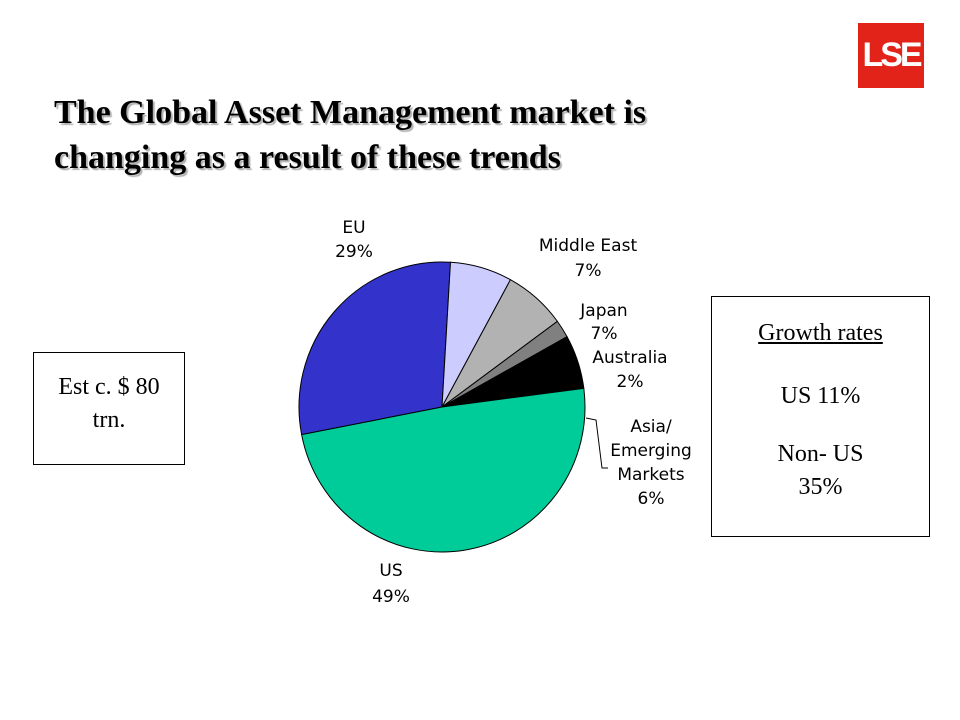 The image size is (960, 720). What do you see at coordinates (375, 348) in the screenshot?
I see `pie-slice-eu` at bounding box center [375, 348].